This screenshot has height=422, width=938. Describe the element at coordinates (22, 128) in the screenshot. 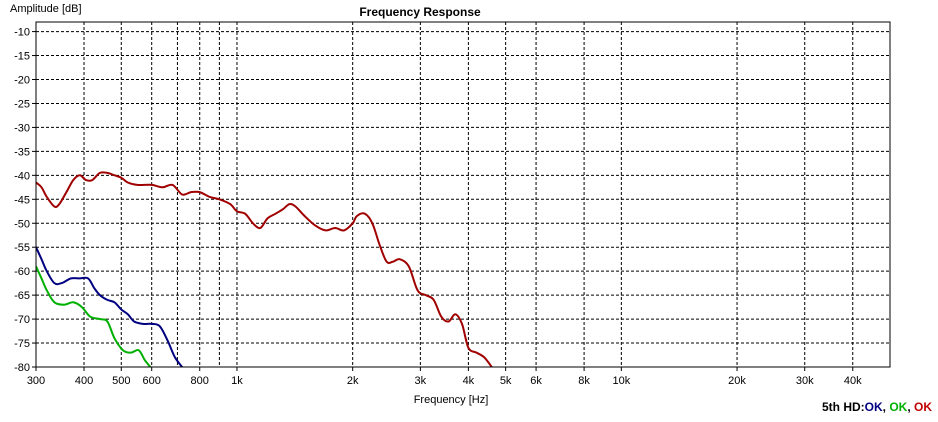

I see `y-tick-label-4: -30` at that location.